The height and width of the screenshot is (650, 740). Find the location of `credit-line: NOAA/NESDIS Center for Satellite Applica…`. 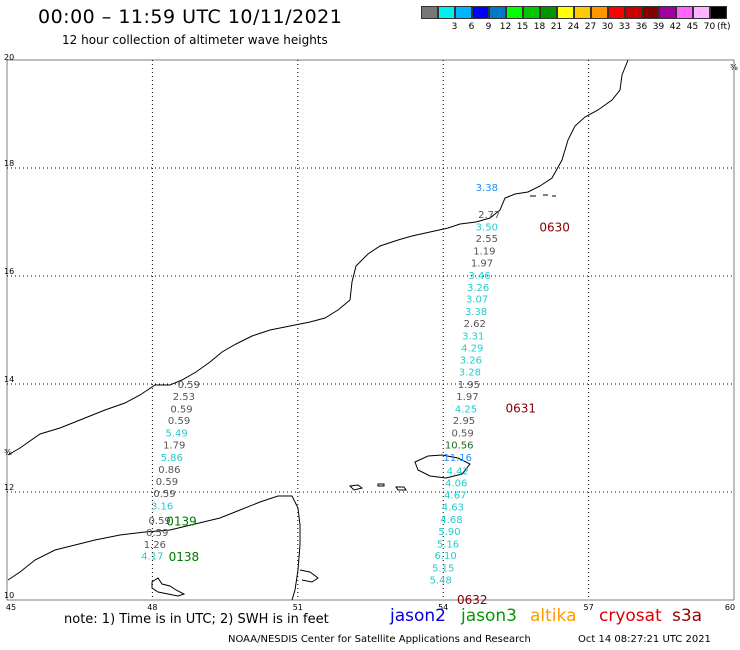

credit-line: NOAA/NESDIS Center for Satellite Applica… is located at coordinates (379, 639).